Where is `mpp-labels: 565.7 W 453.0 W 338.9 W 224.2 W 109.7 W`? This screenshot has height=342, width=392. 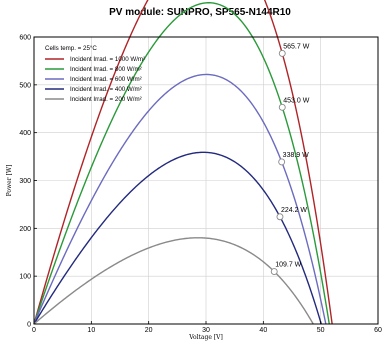
mpp-labels: 565.7 W 453.0 W 338.9 W 224.2 W 109.7 W is located at coordinates (292, 155).